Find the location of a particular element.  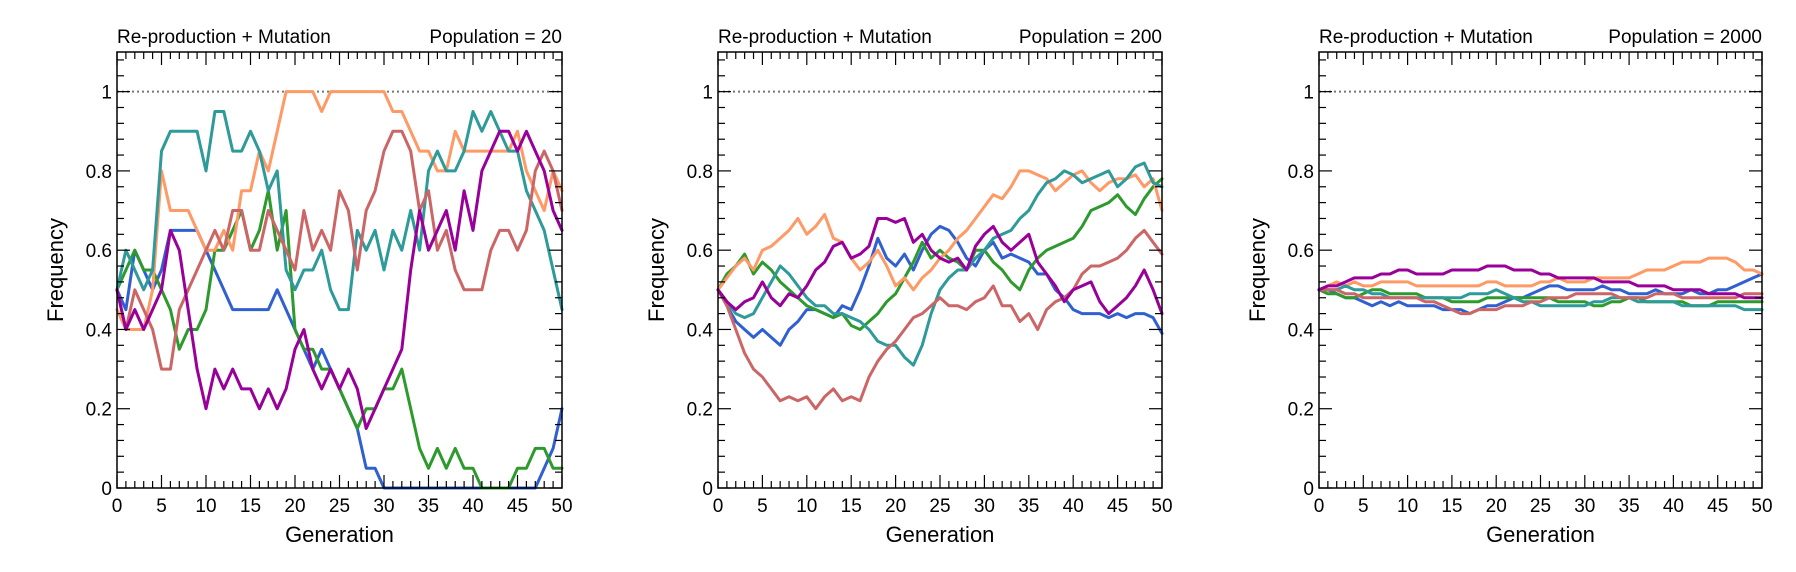

chart-title-right: Population = 2000 is located at coordinates (1685, 37).